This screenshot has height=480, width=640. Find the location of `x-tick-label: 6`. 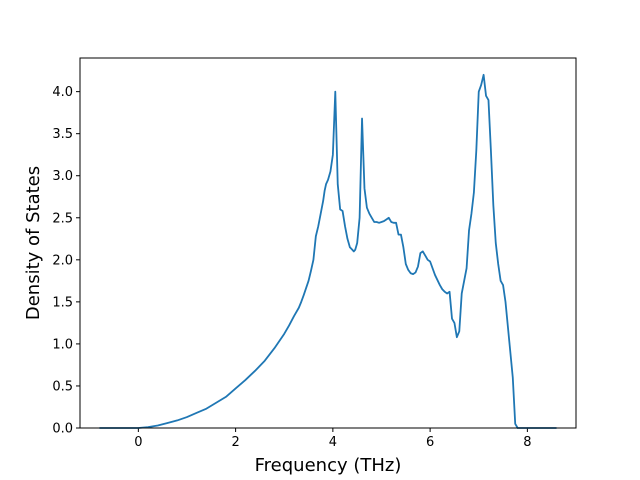

x-tick-label: 6 is located at coordinates (430, 442).